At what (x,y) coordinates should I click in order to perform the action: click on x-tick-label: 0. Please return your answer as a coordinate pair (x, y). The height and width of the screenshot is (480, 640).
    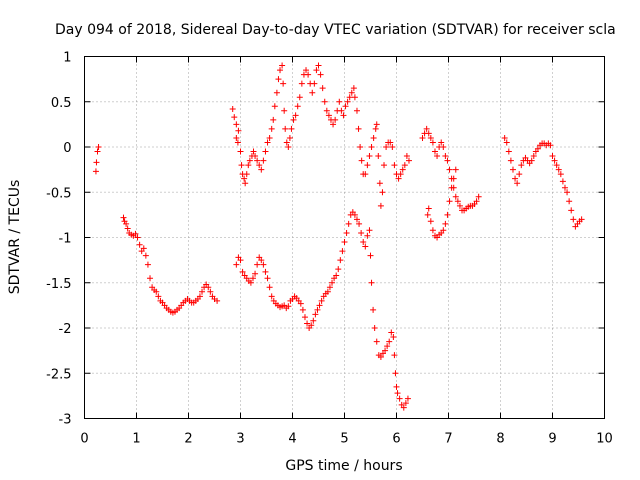
    Looking at the image, I should click on (84, 439).